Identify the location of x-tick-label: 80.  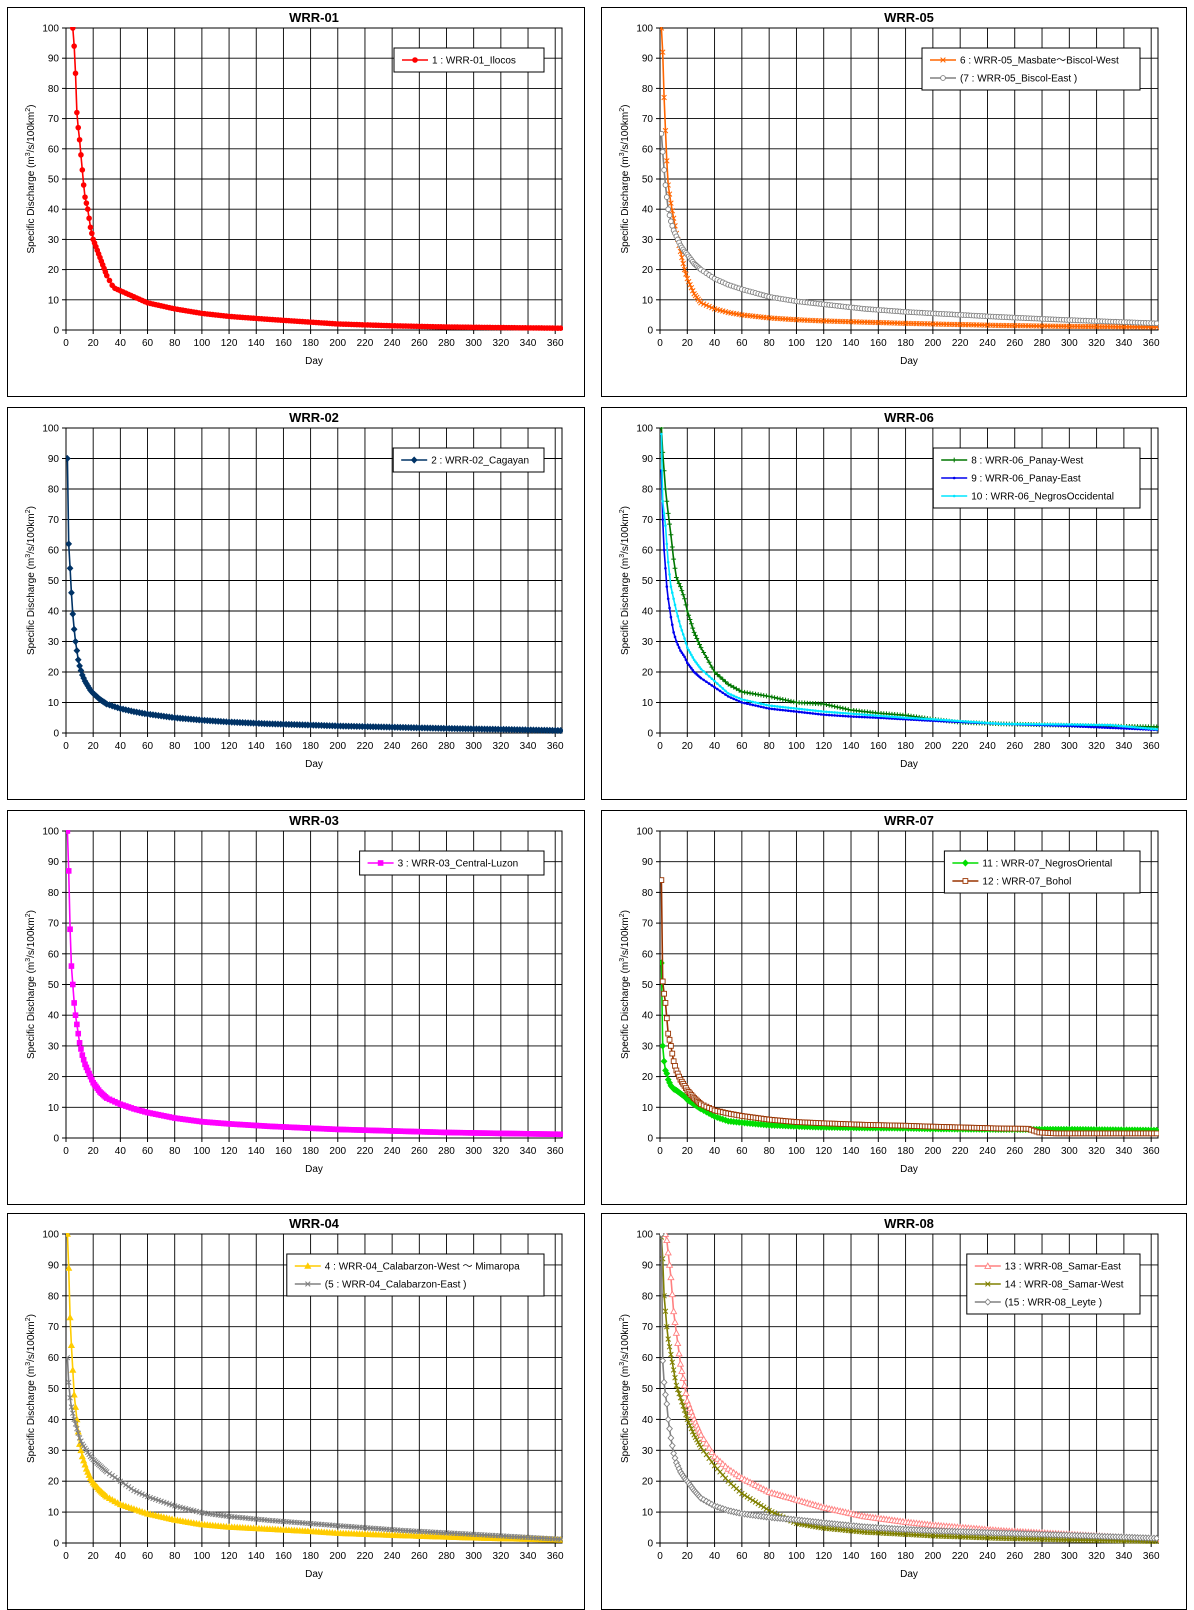
(175, 1556).